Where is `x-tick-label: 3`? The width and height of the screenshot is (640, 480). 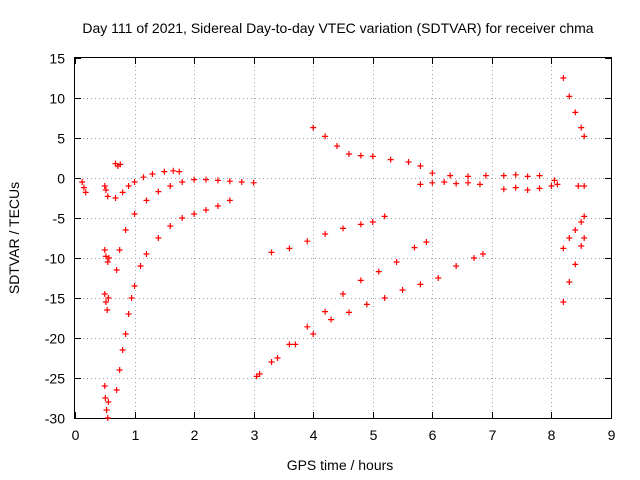
x-tick-label: 3 is located at coordinates (255, 435).